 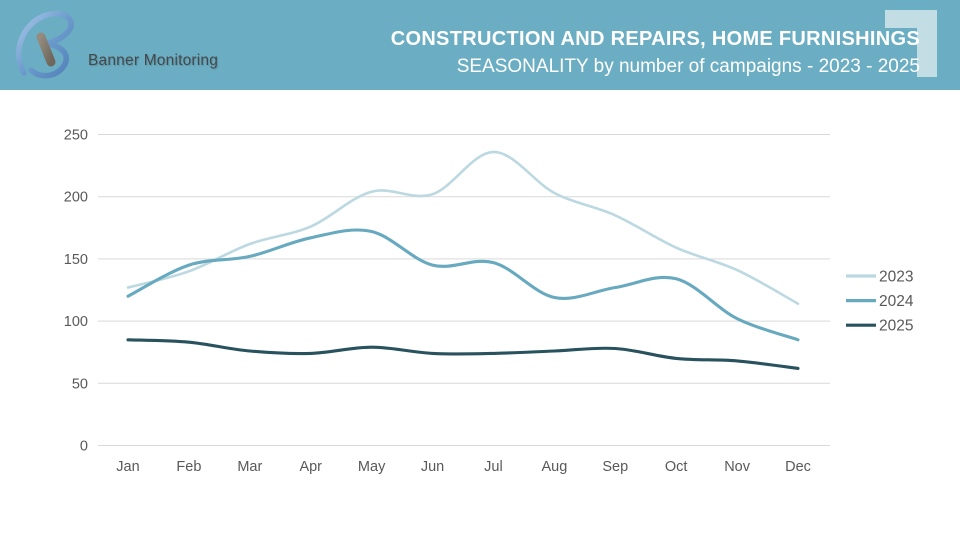 What do you see at coordinates (116, 44) in the screenshot?
I see `brand: Banner Monitoring` at bounding box center [116, 44].